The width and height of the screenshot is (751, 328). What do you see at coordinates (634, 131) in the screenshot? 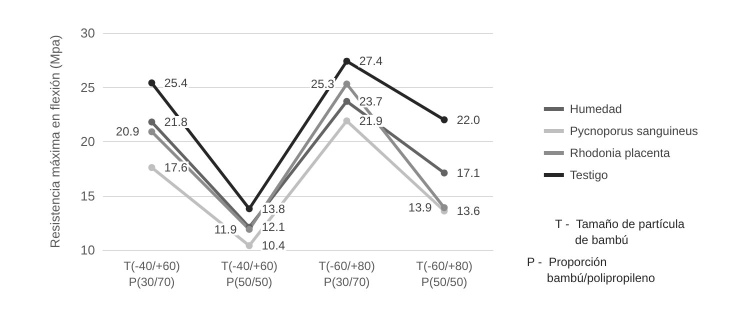
I see `legend-label: Pycnoporus sanguineus` at bounding box center [634, 131].